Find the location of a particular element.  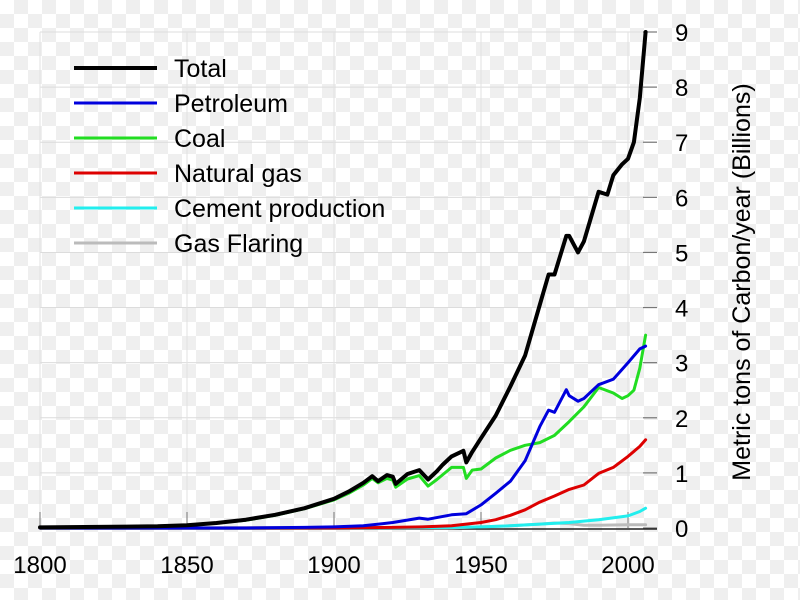

legend-label-cement-production: Cement production is located at coordinates (279, 209).